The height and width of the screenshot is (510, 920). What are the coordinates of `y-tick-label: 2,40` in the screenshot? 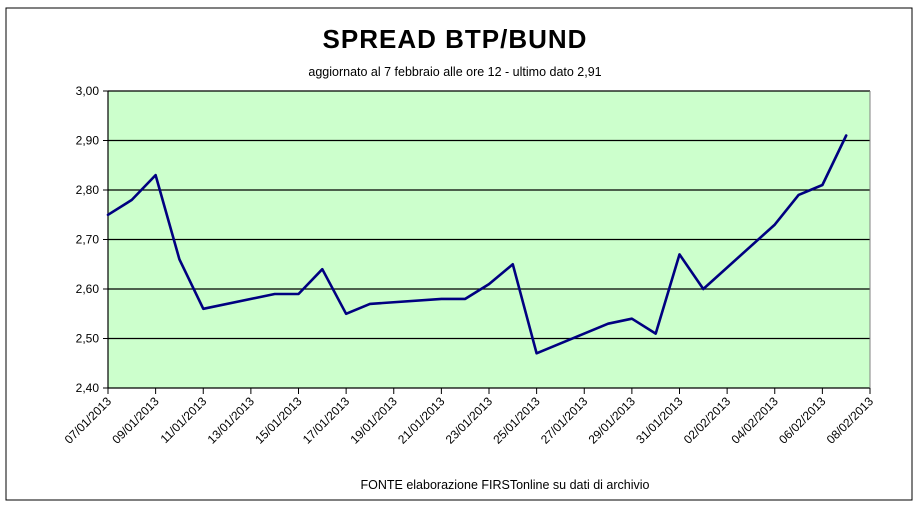 It's located at (88, 388).